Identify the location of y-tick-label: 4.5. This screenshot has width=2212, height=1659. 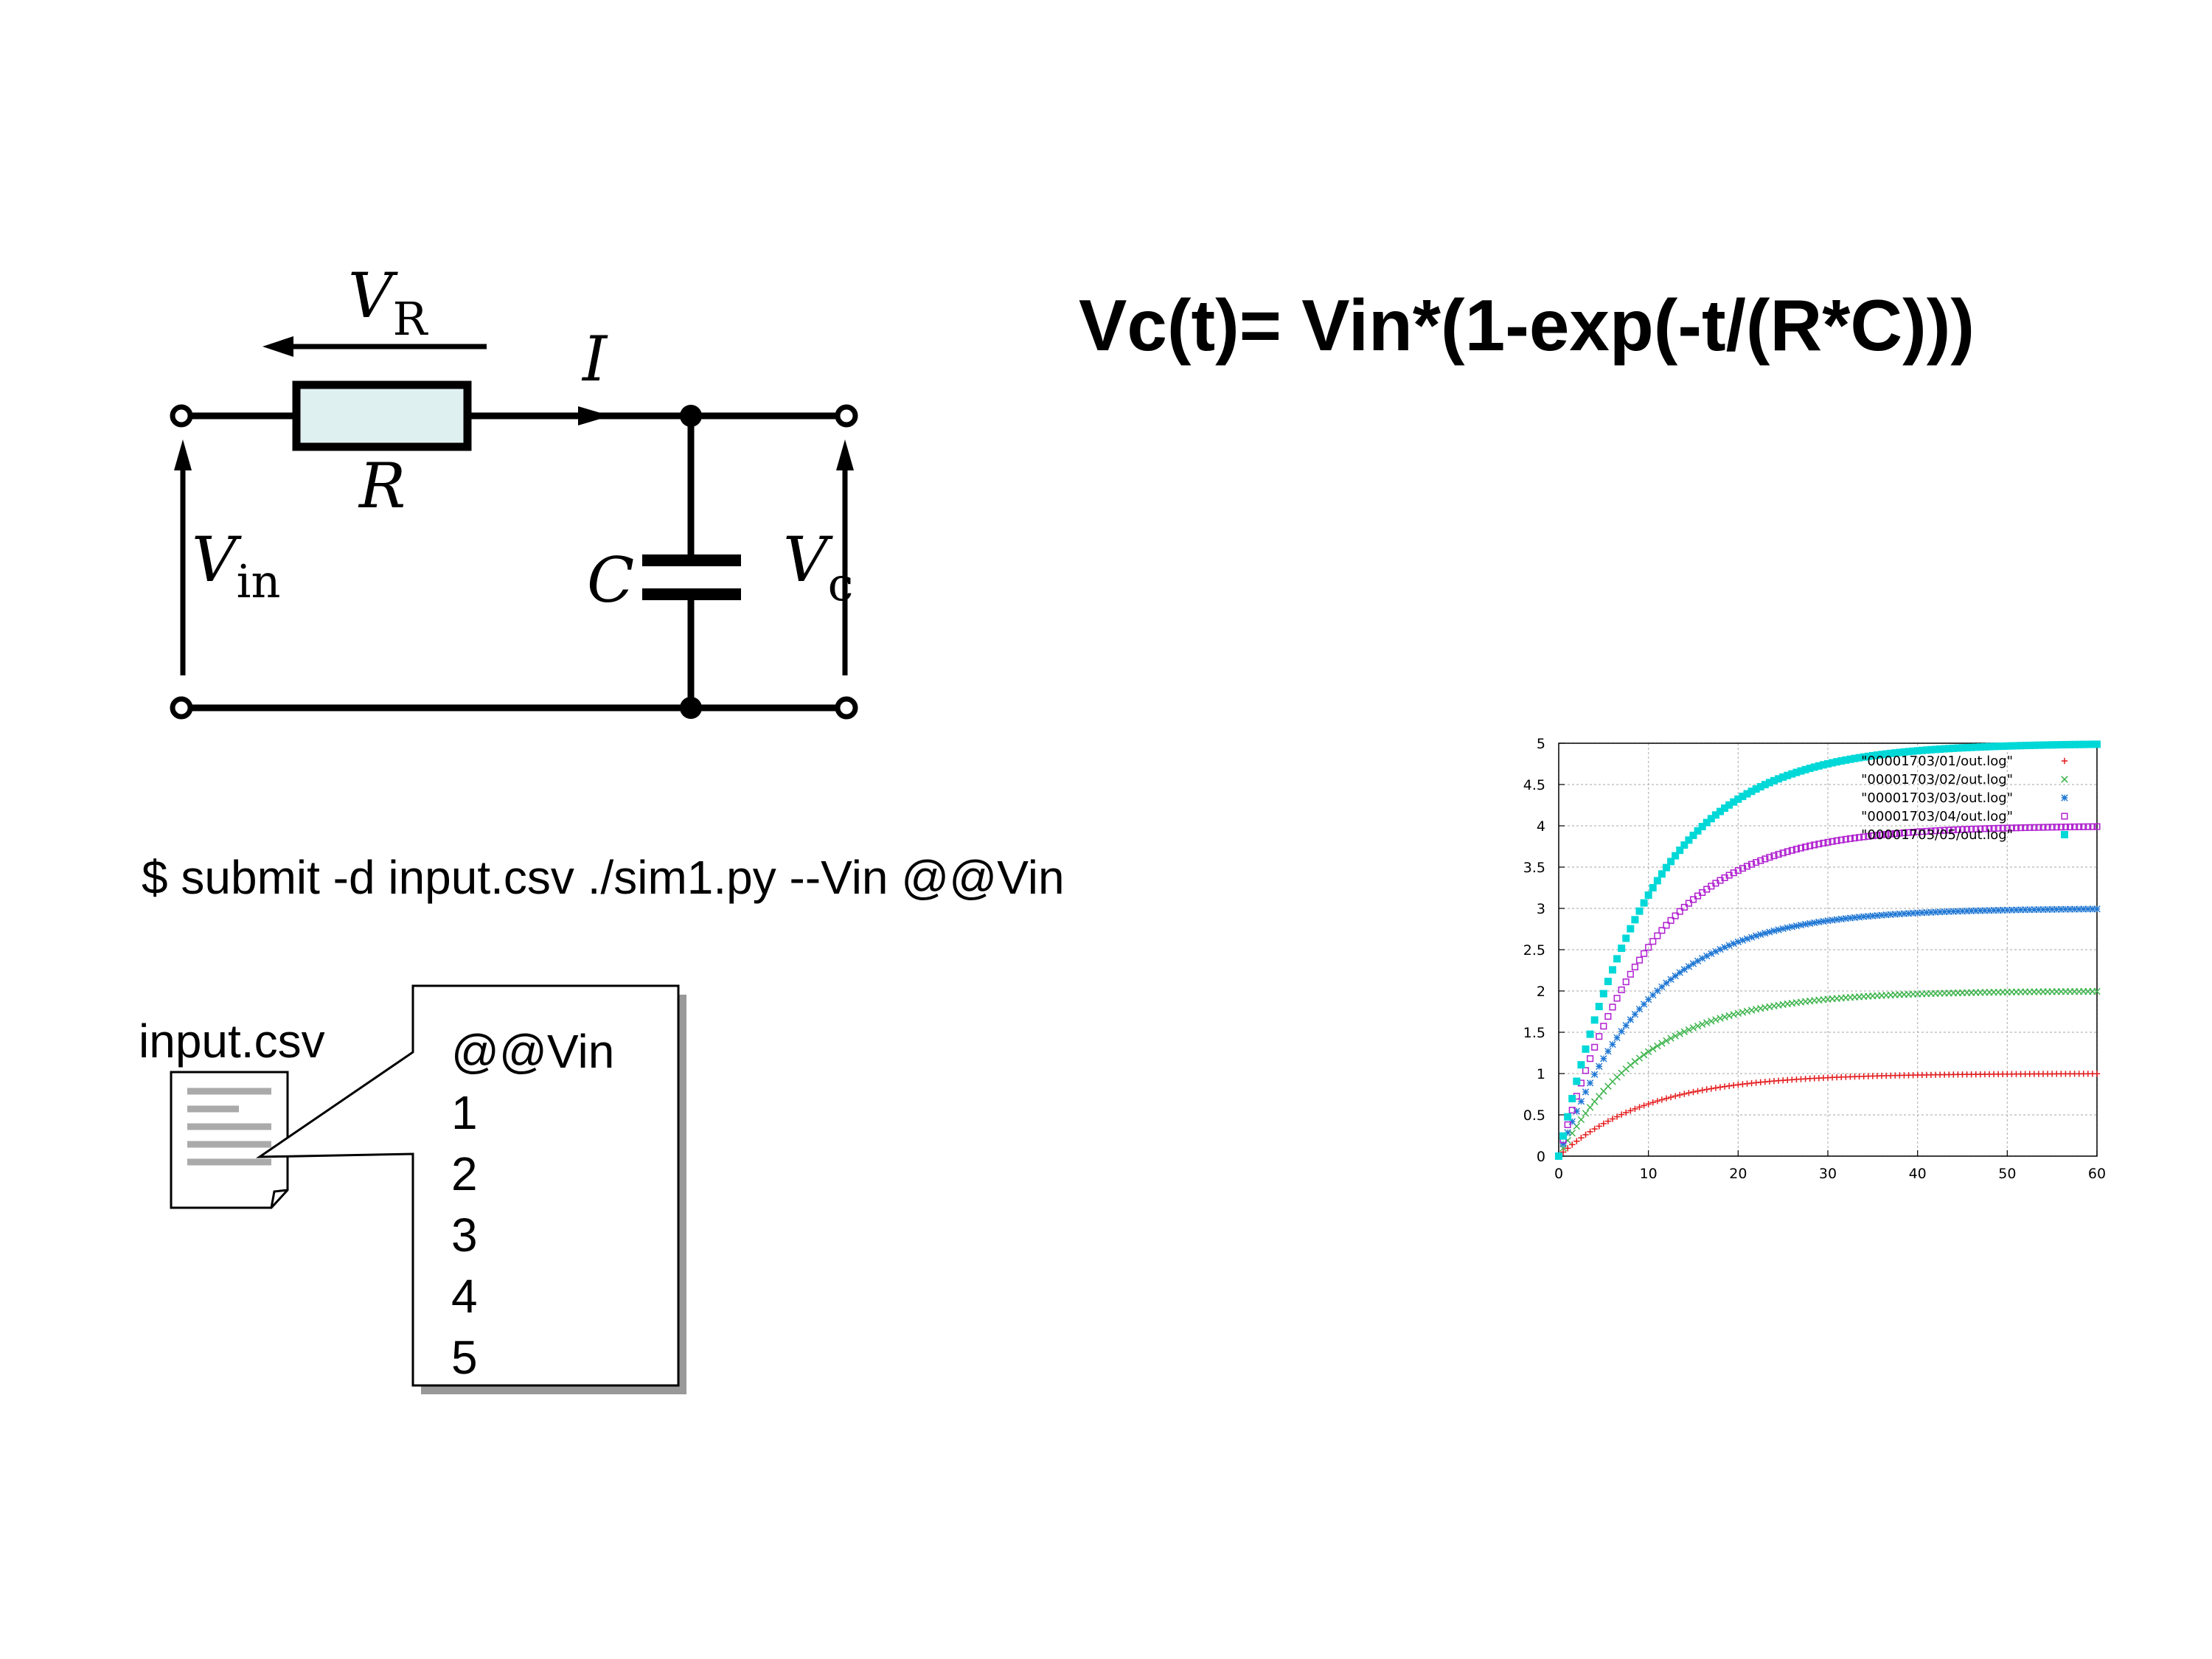
(1534, 785).